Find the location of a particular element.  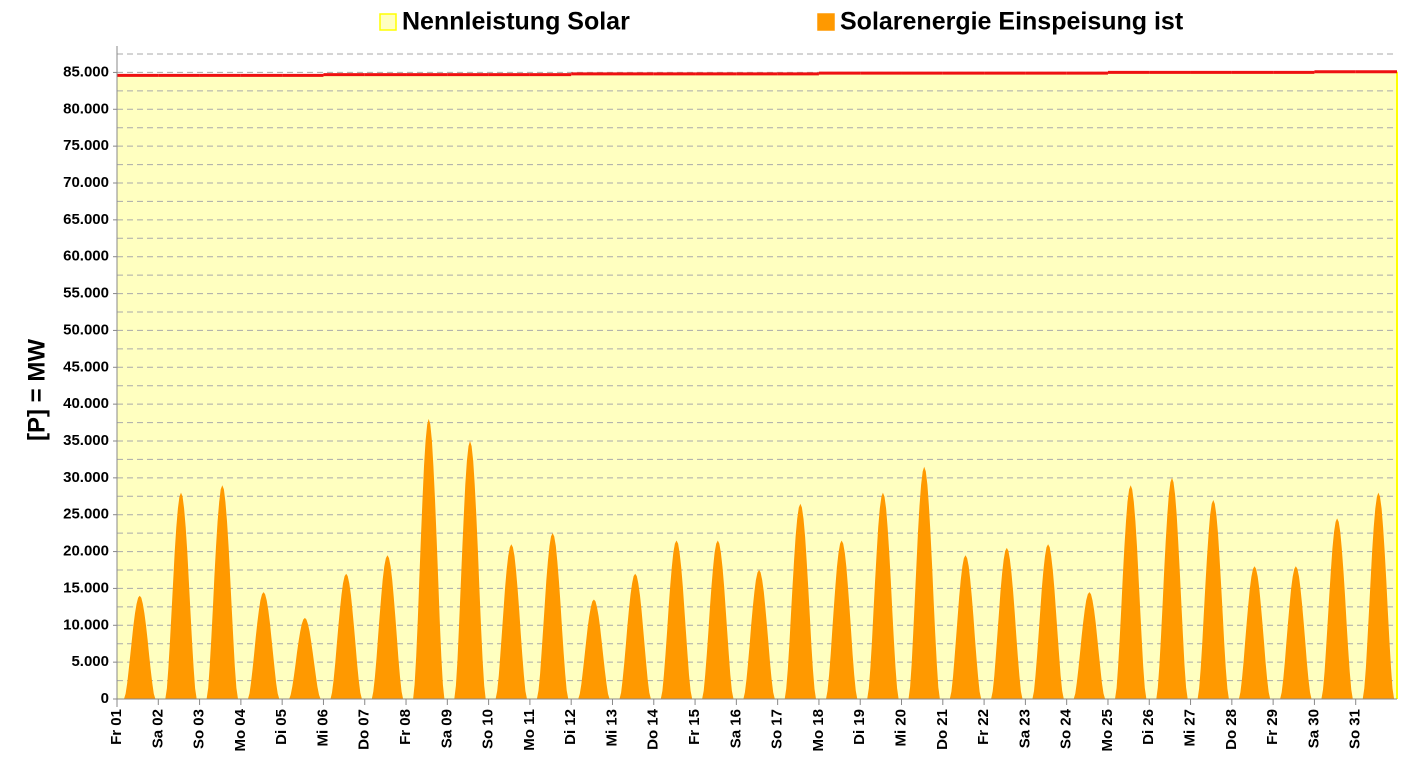

x-tick-label: So 03 is located at coordinates (199, 729).